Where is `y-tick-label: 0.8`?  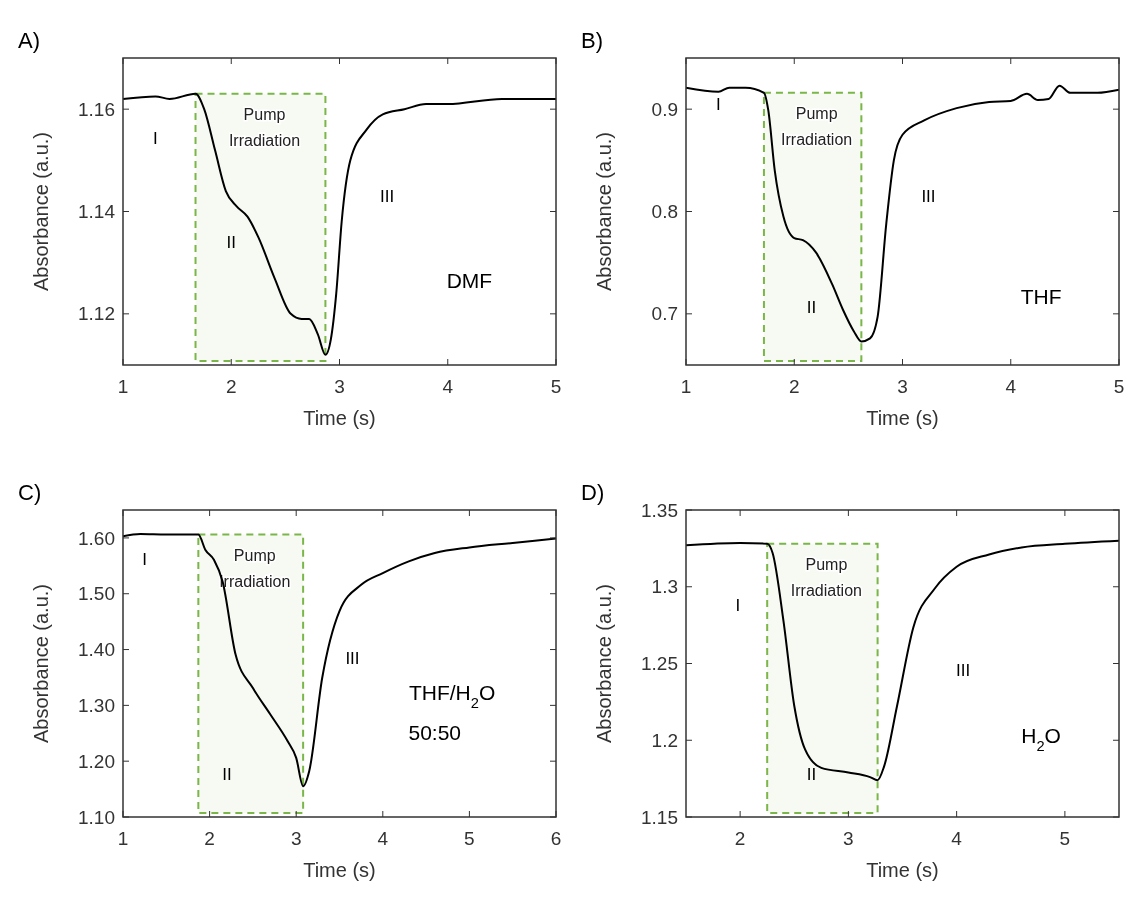
y-tick-label: 0.8 is located at coordinates (664, 212).